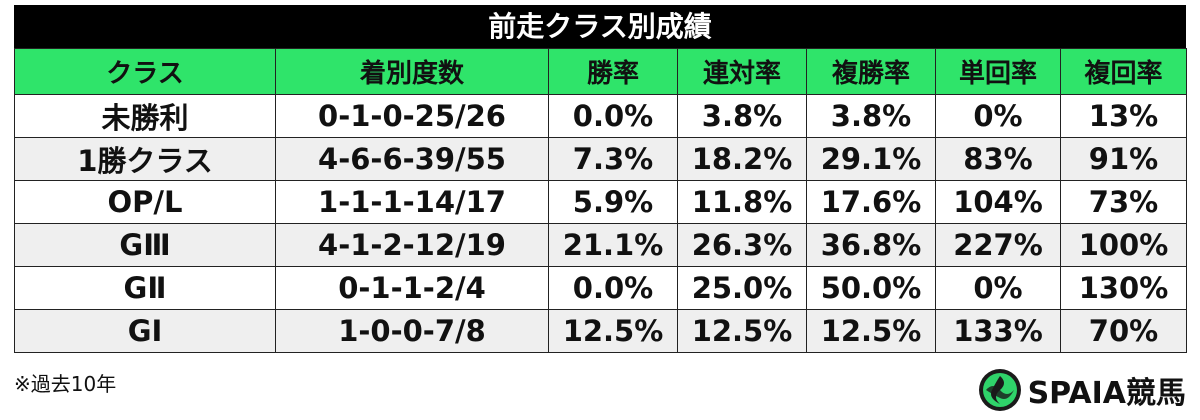 The width and height of the screenshot is (1200, 420). What do you see at coordinates (998, 71) in the screenshot?
I see `column-header: 単回率` at bounding box center [998, 71].